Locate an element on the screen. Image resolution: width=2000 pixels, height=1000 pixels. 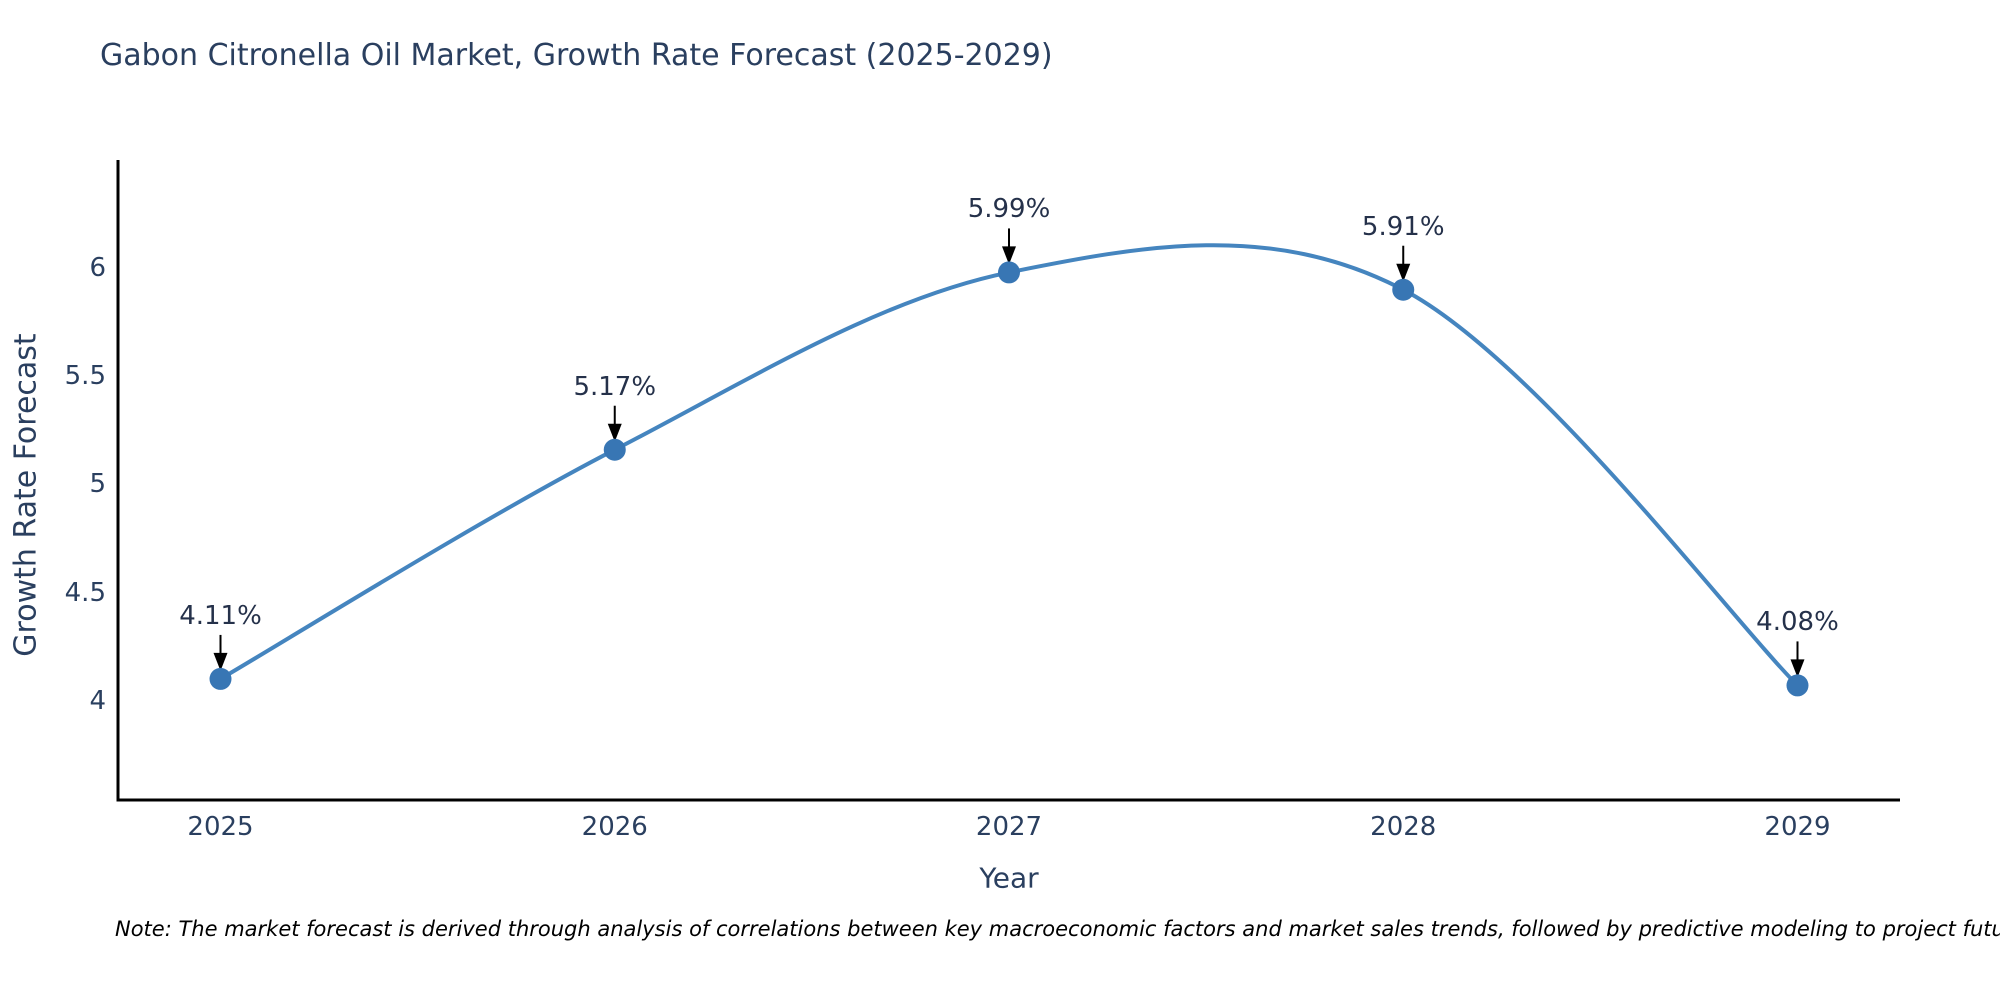
annotation-label: 4.11% is located at coordinates (220, 615).